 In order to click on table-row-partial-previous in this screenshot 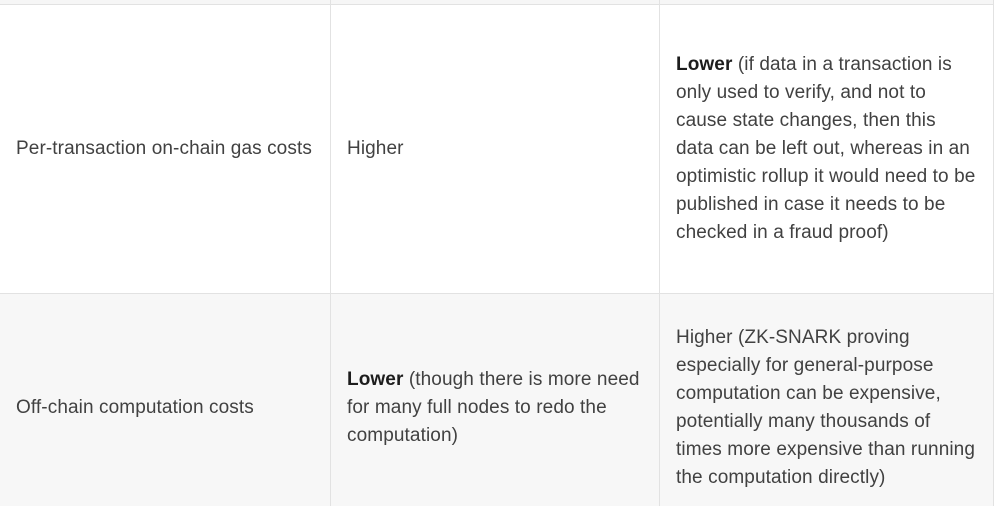, I will do `click(497, 2)`.